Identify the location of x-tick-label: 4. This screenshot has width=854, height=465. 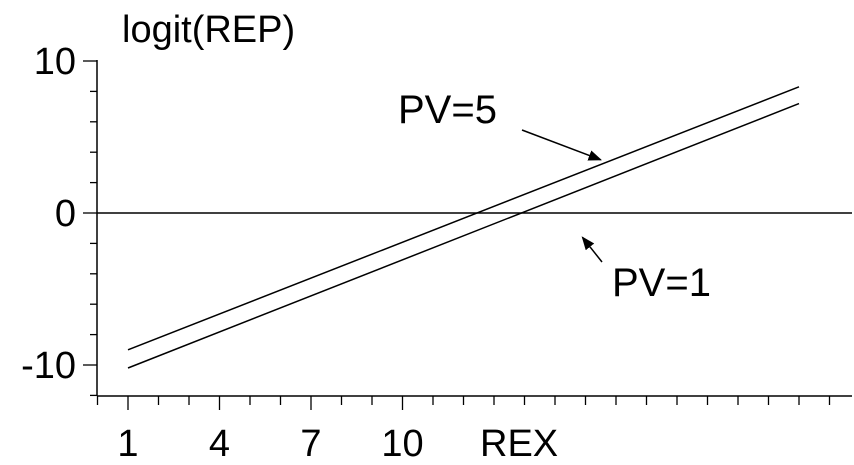
(219, 444).